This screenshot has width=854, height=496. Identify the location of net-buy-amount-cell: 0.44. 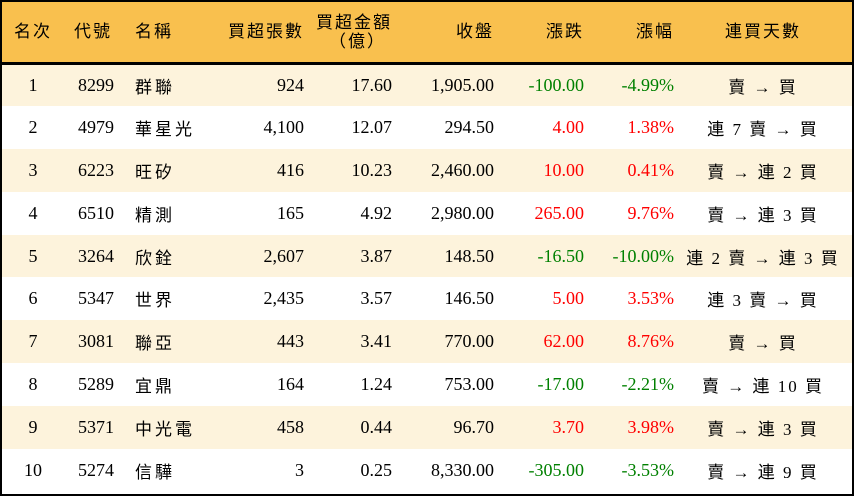
(376, 427).